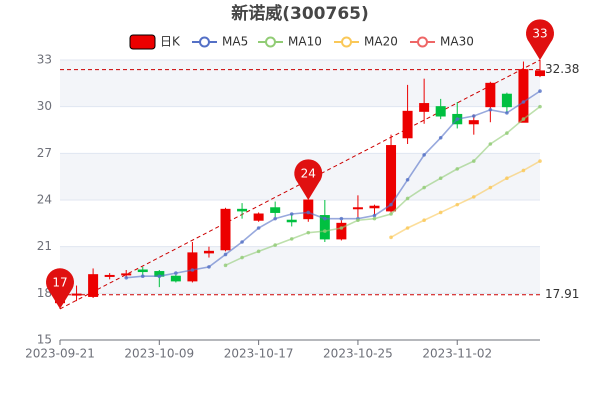 This screenshot has width=600, height=404. What do you see at coordinates (562, 294) in the screenshot?
I see `mark-line-label: 17.91` at bounding box center [562, 294].